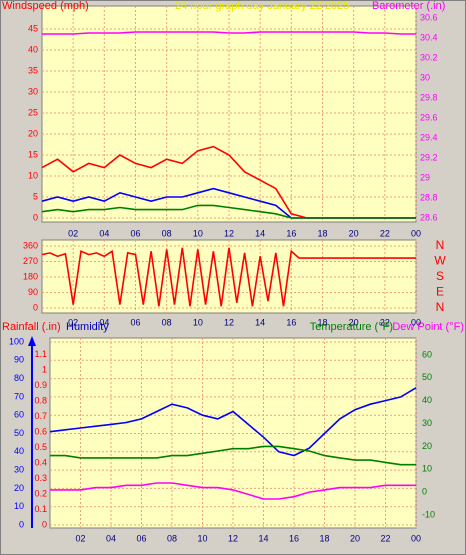 The height and width of the screenshot is (555, 466). Describe the element at coordinates (198, 322) in the screenshot. I see `x-tick-label: 10` at that location.